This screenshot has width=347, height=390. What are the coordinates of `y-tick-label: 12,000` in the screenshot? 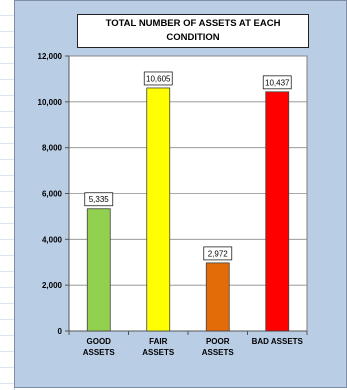 It's located at (50, 56).